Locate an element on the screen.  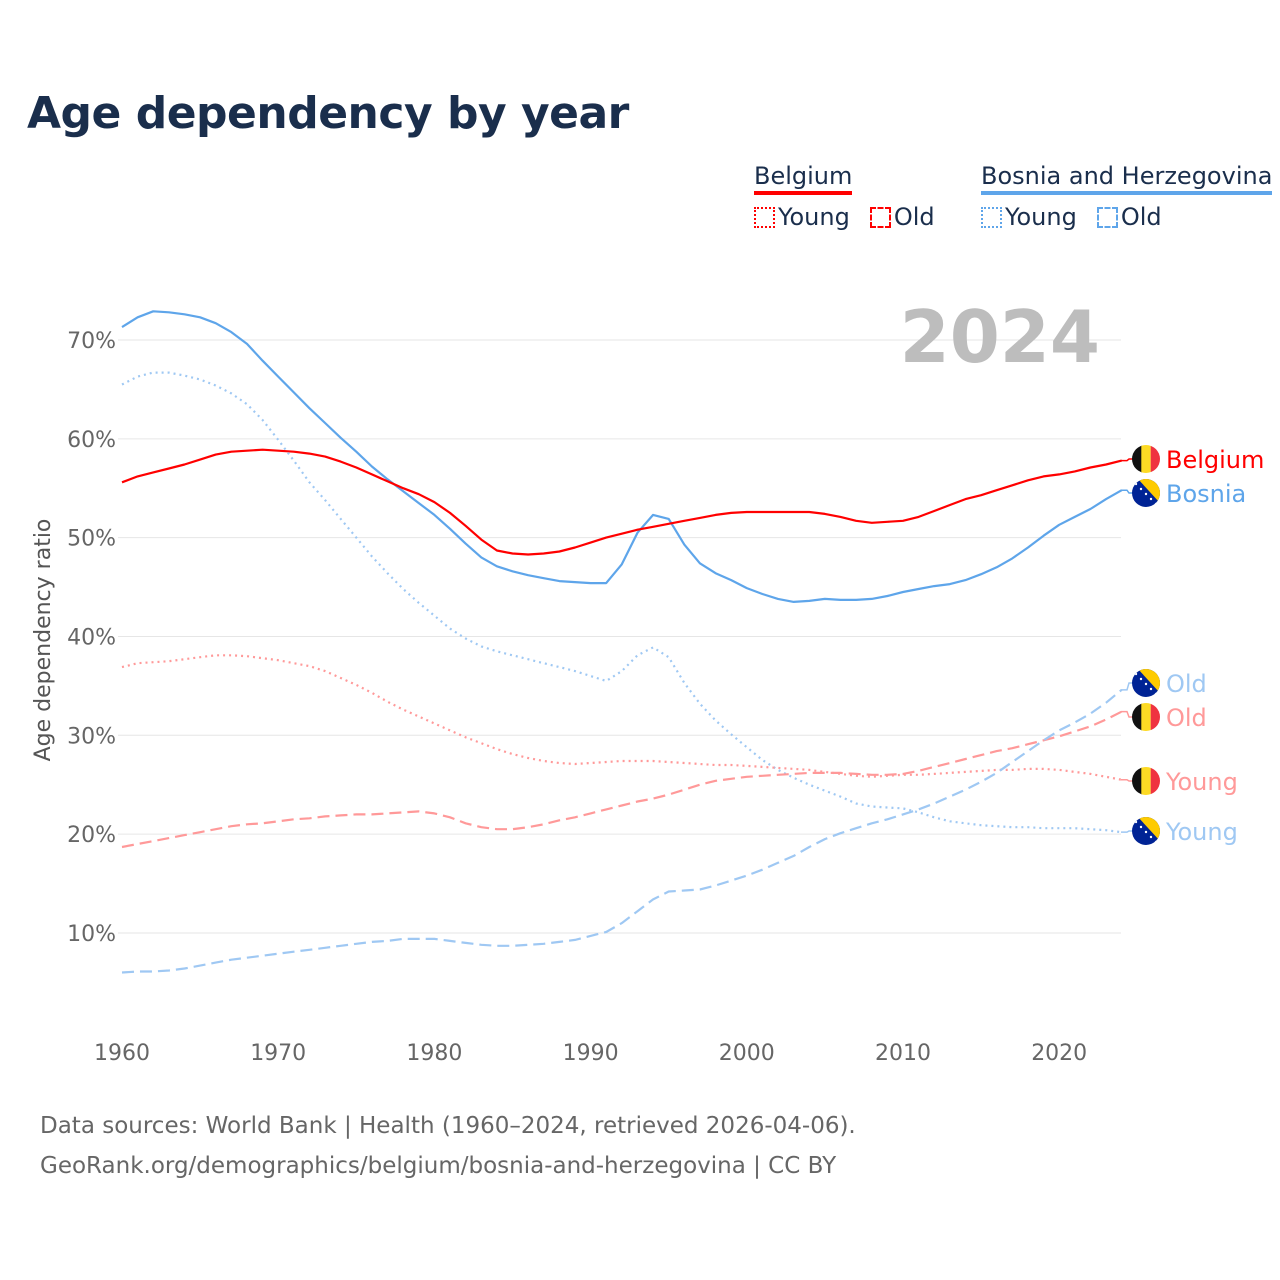
y-tick-label: 60% is located at coordinates (91, 440).